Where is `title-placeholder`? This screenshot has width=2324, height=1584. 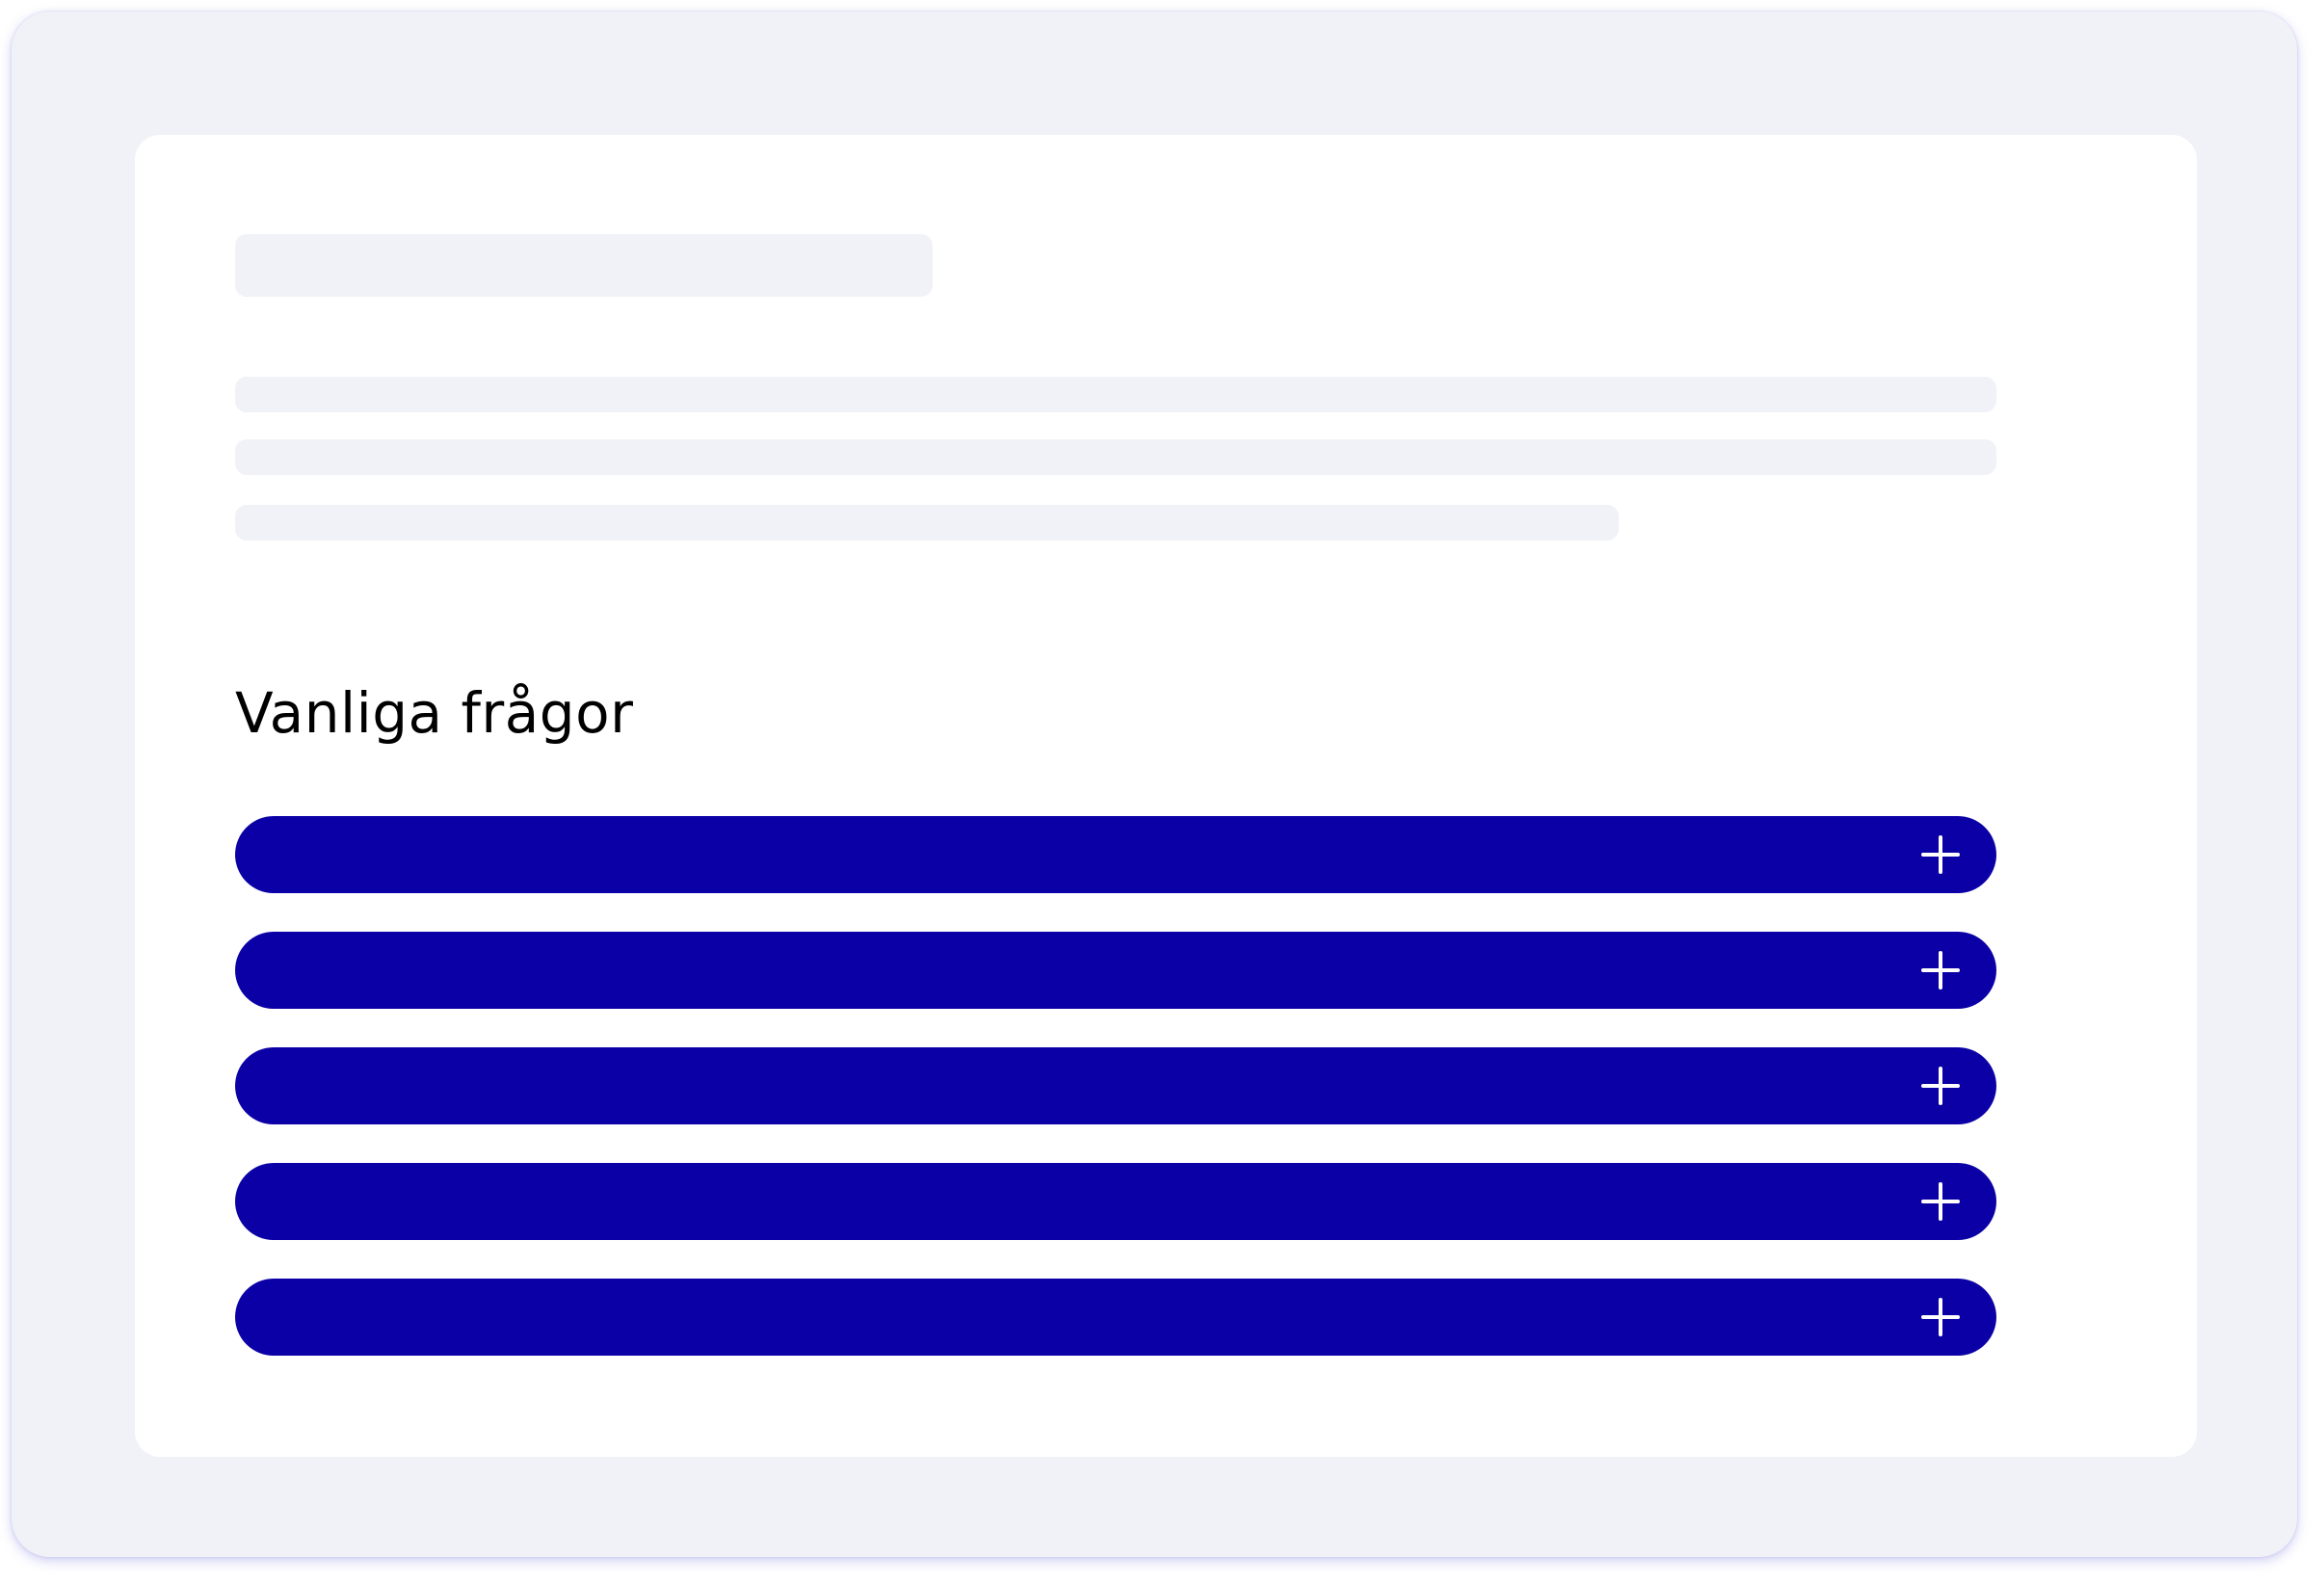 title-placeholder is located at coordinates (584, 265).